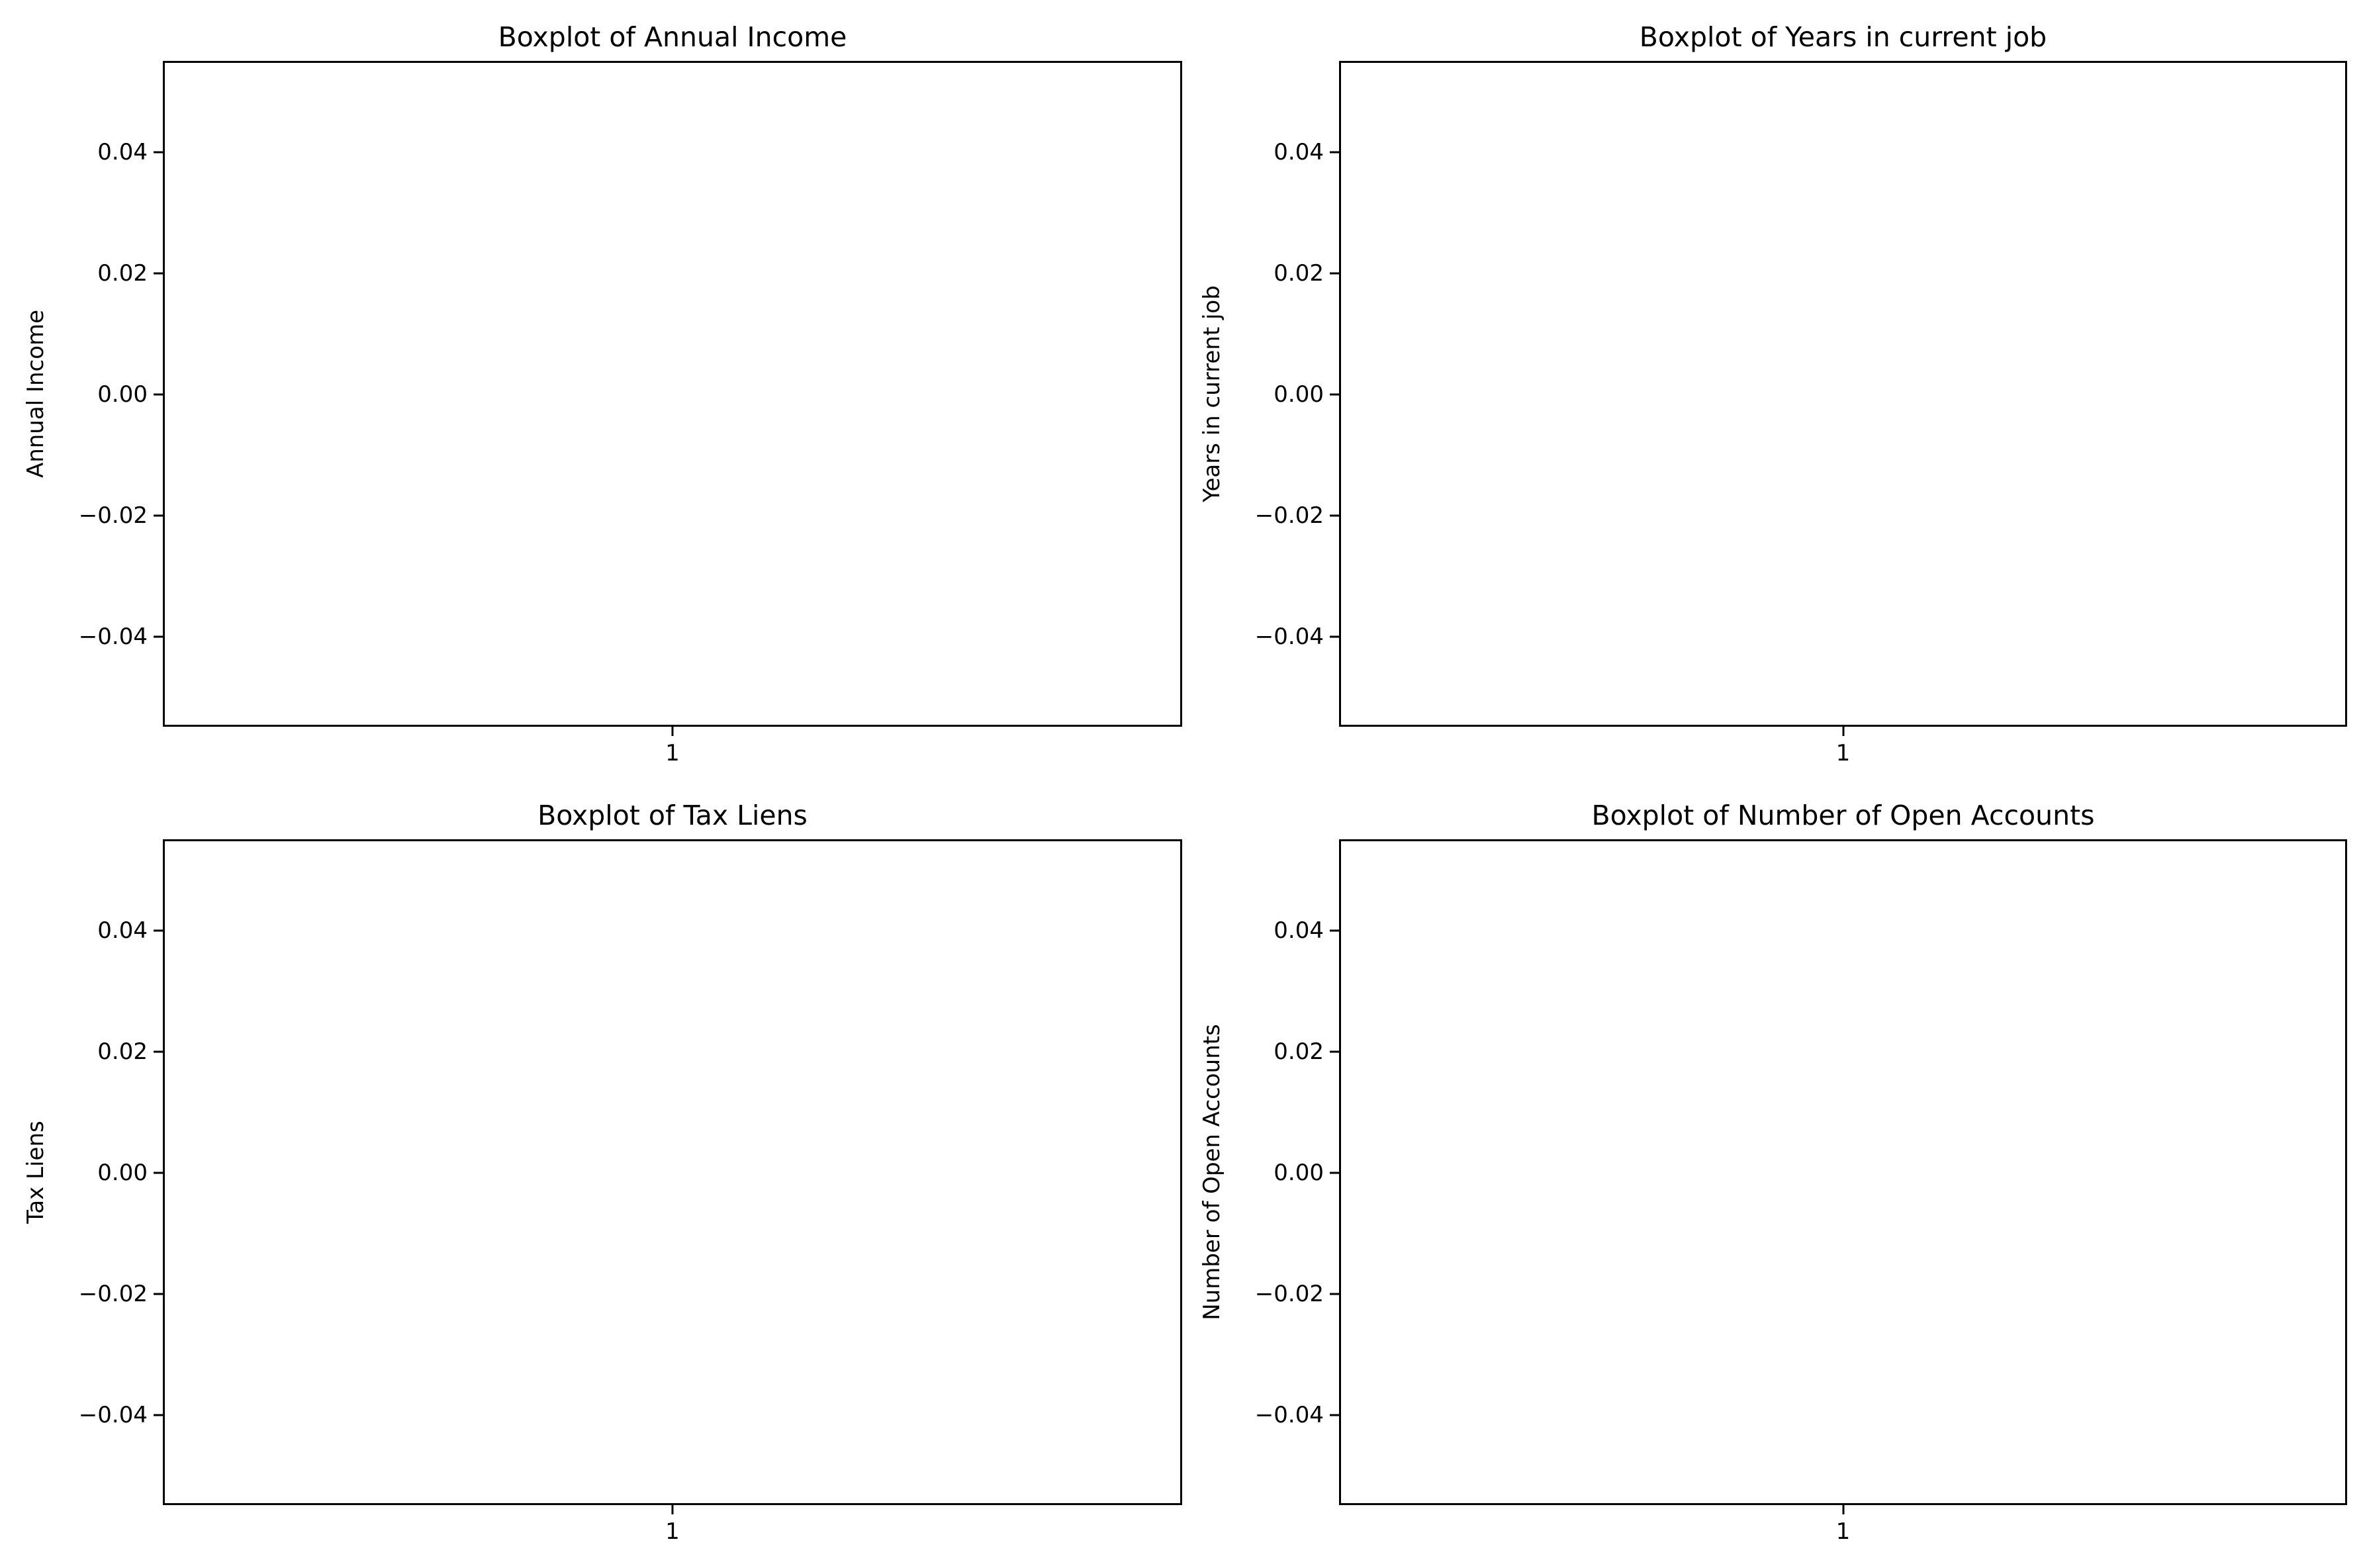 Image resolution: width=2363 pixels, height=1568 pixels. What do you see at coordinates (672, 815) in the screenshot?
I see `plot-title: Boxplot of Tax Liens` at bounding box center [672, 815].